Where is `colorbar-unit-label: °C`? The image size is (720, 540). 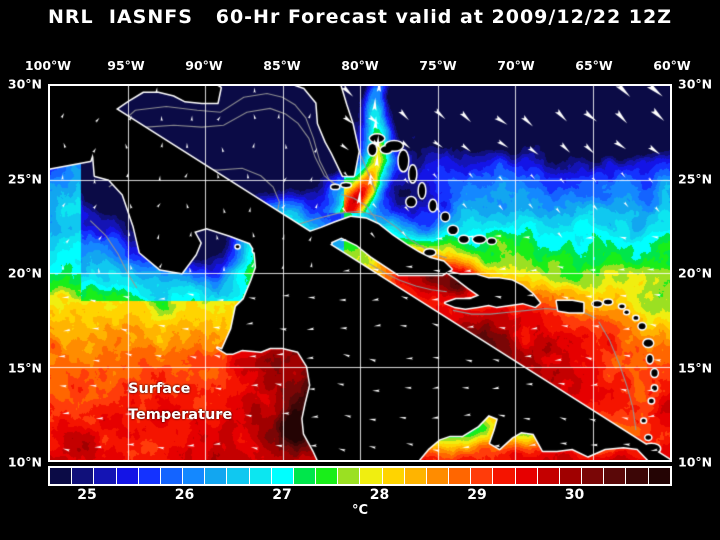 colorbar-unit-label: °C is located at coordinates (360, 510).